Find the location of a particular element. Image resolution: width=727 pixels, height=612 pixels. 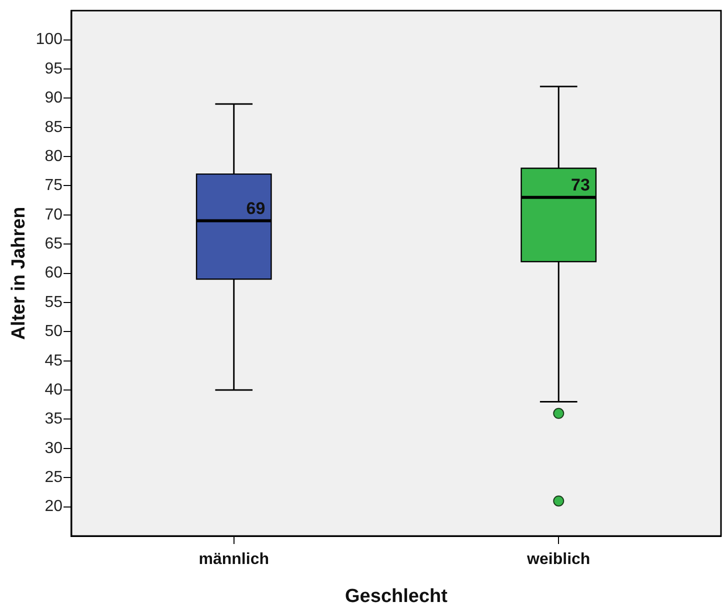

y-tick-label: 30 is located at coordinates (53, 448).